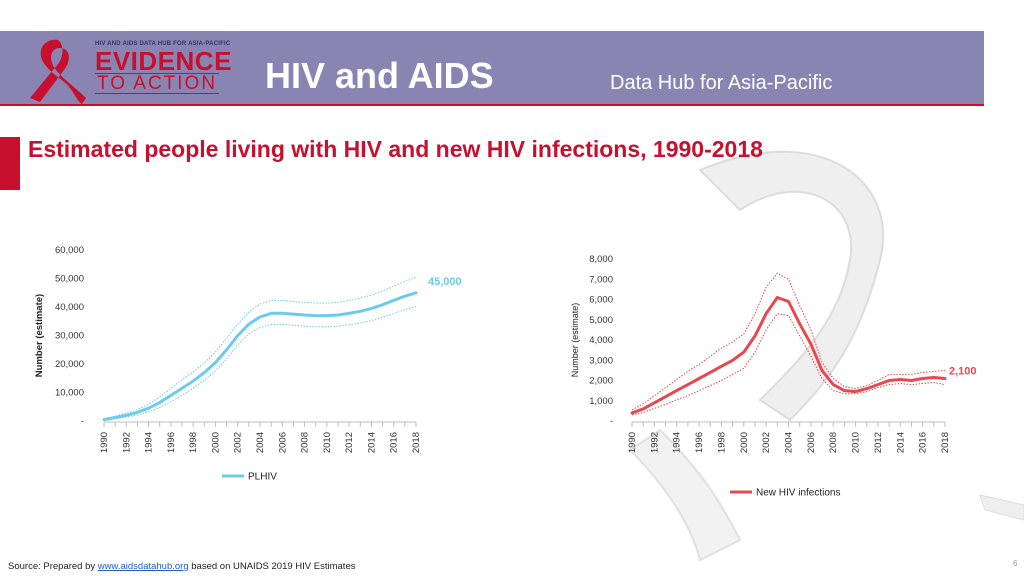 Image resolution: width=1024 pixels, height=576 pixels. Describe the element at coordinates (53, 566) in the screenshot. I see `source-prefix: Source: Prepared by` at that location.